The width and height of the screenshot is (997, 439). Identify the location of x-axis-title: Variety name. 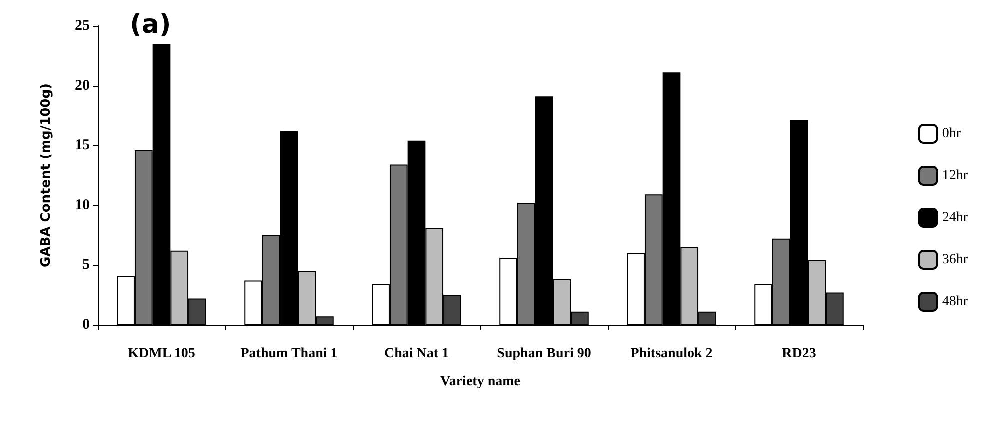
(480, 382).